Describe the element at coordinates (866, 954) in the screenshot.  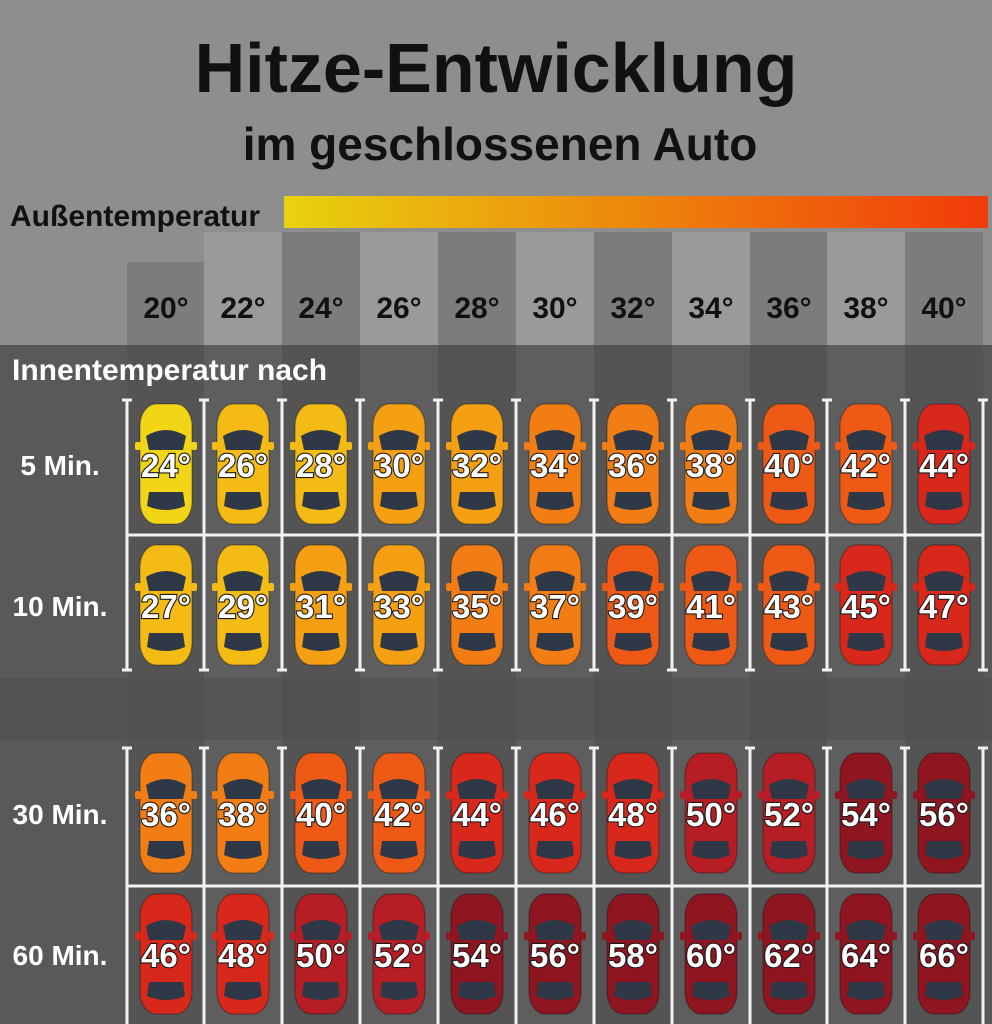
I see `car: 64°` at that location.